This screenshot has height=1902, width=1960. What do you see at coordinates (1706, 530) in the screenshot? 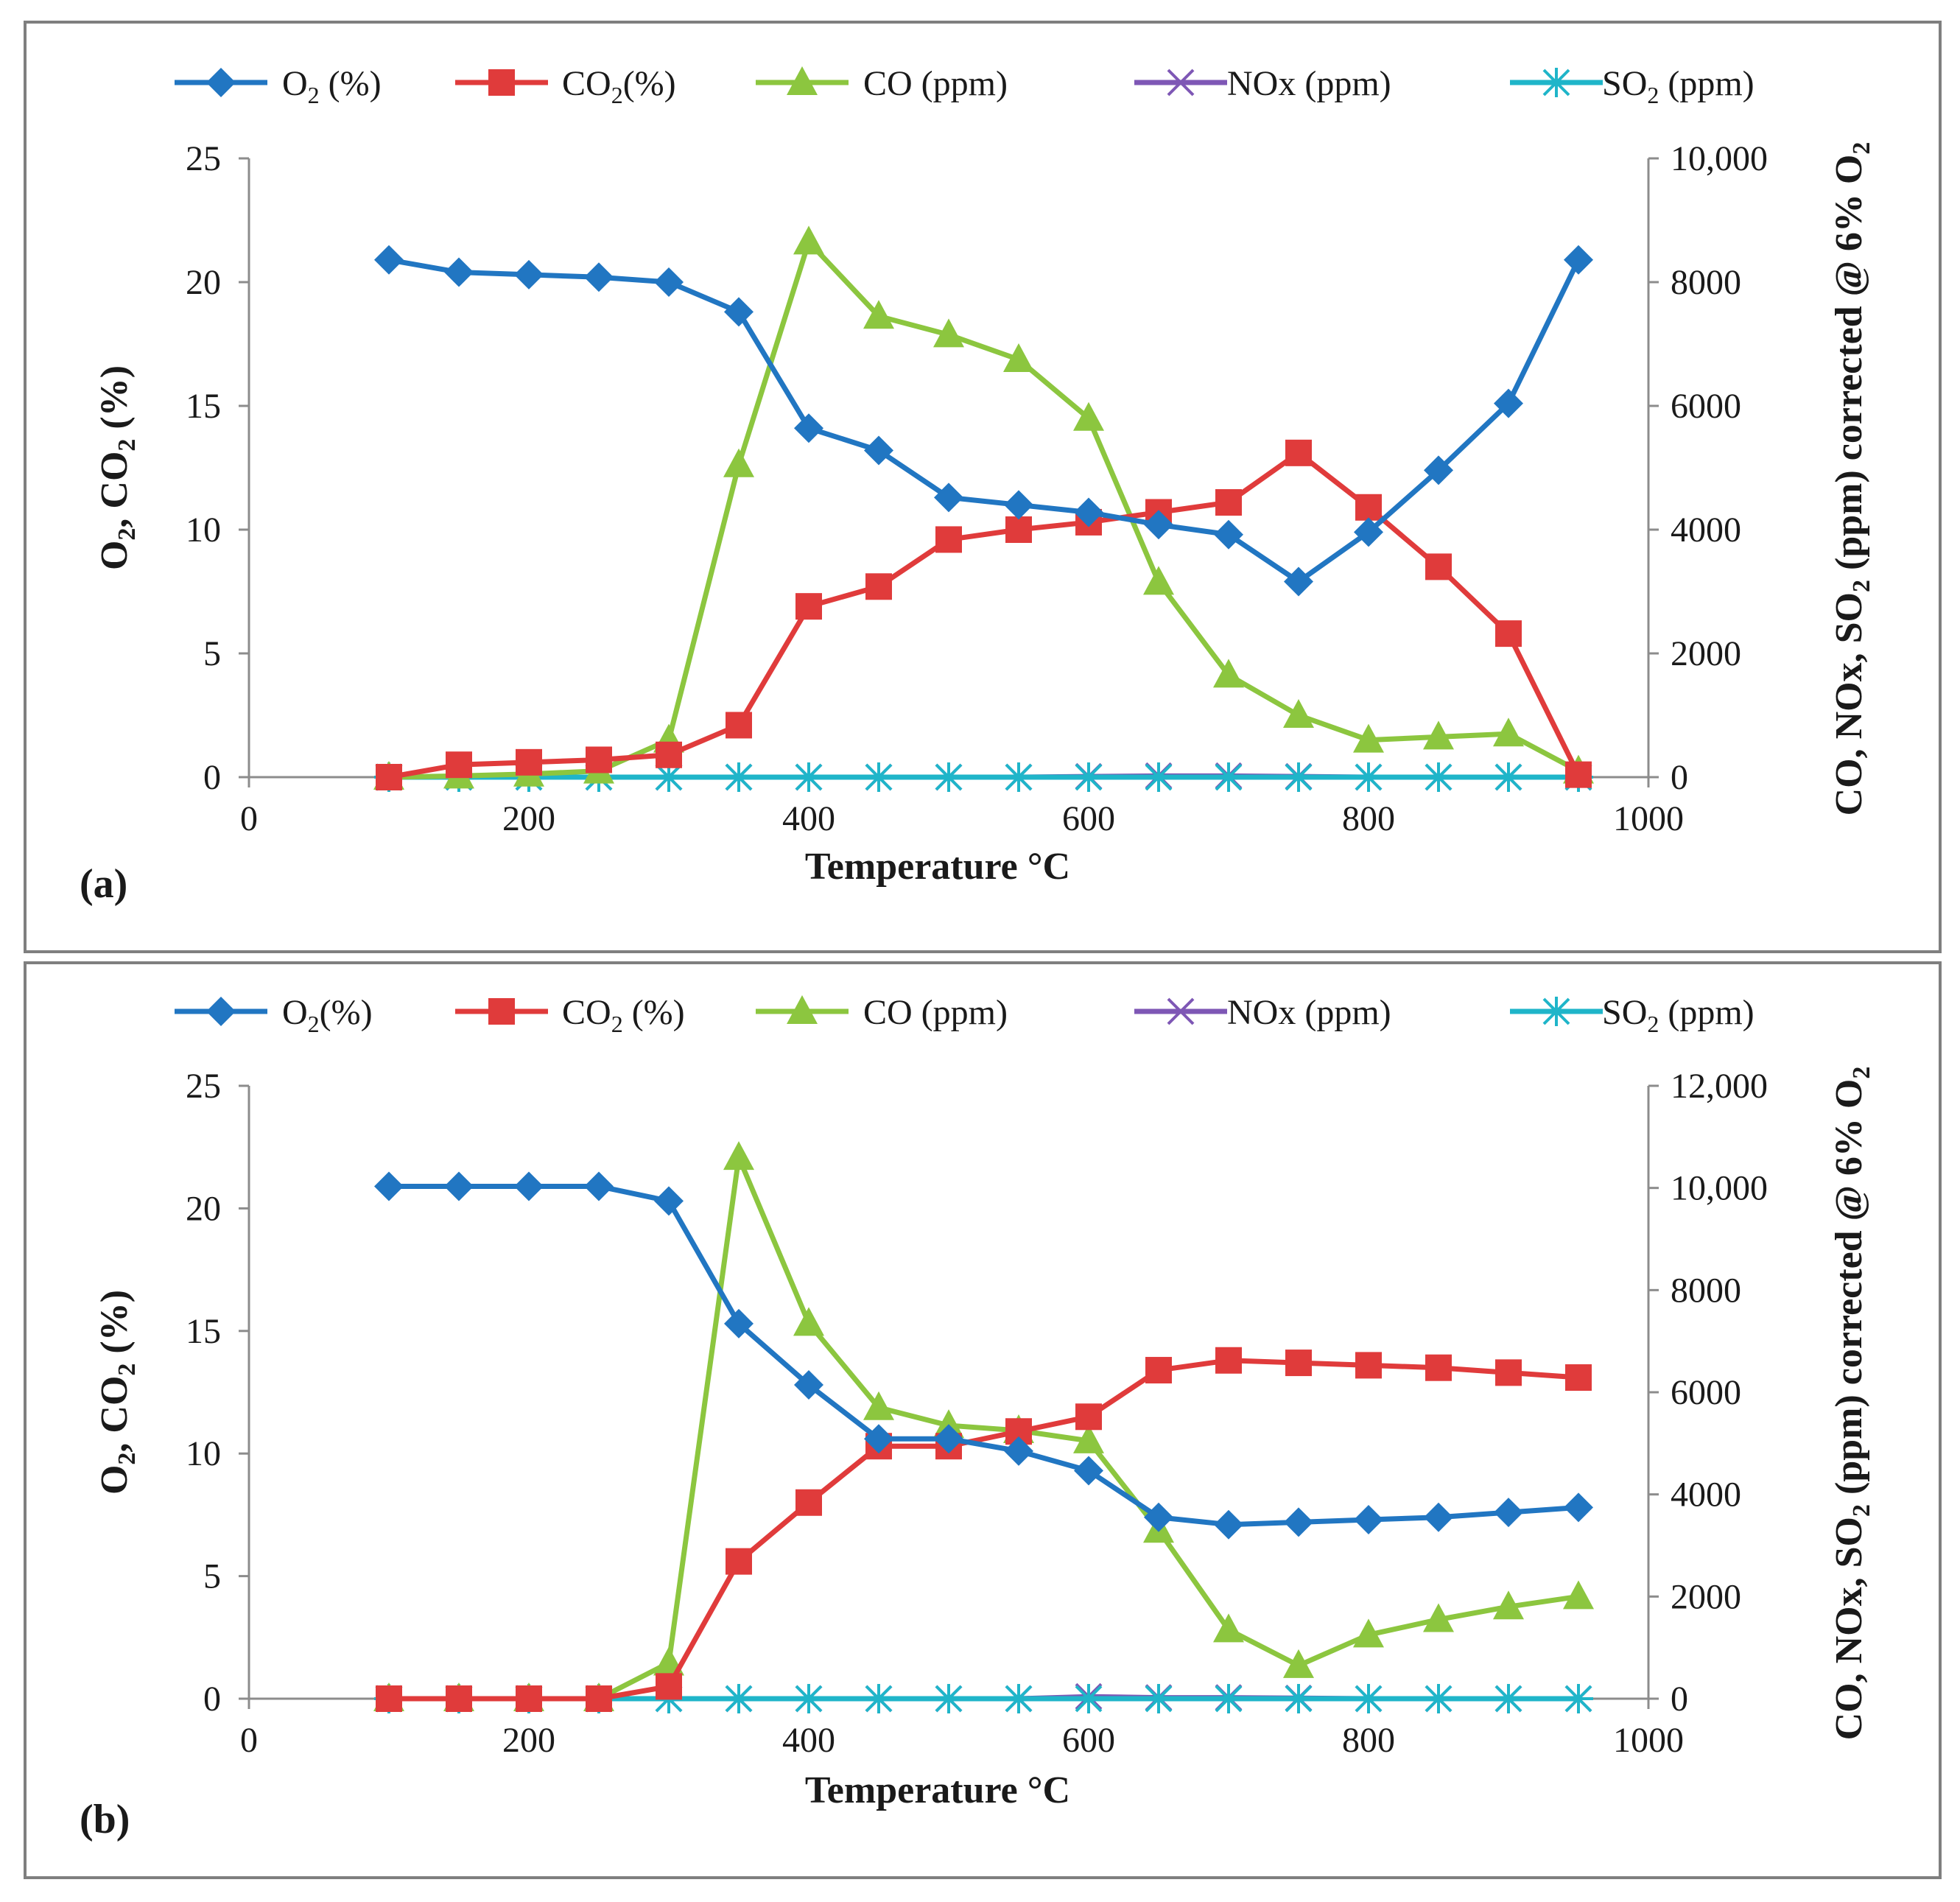
I see `right-y-tick-label: 4000` at bounding box center [1706, 530].